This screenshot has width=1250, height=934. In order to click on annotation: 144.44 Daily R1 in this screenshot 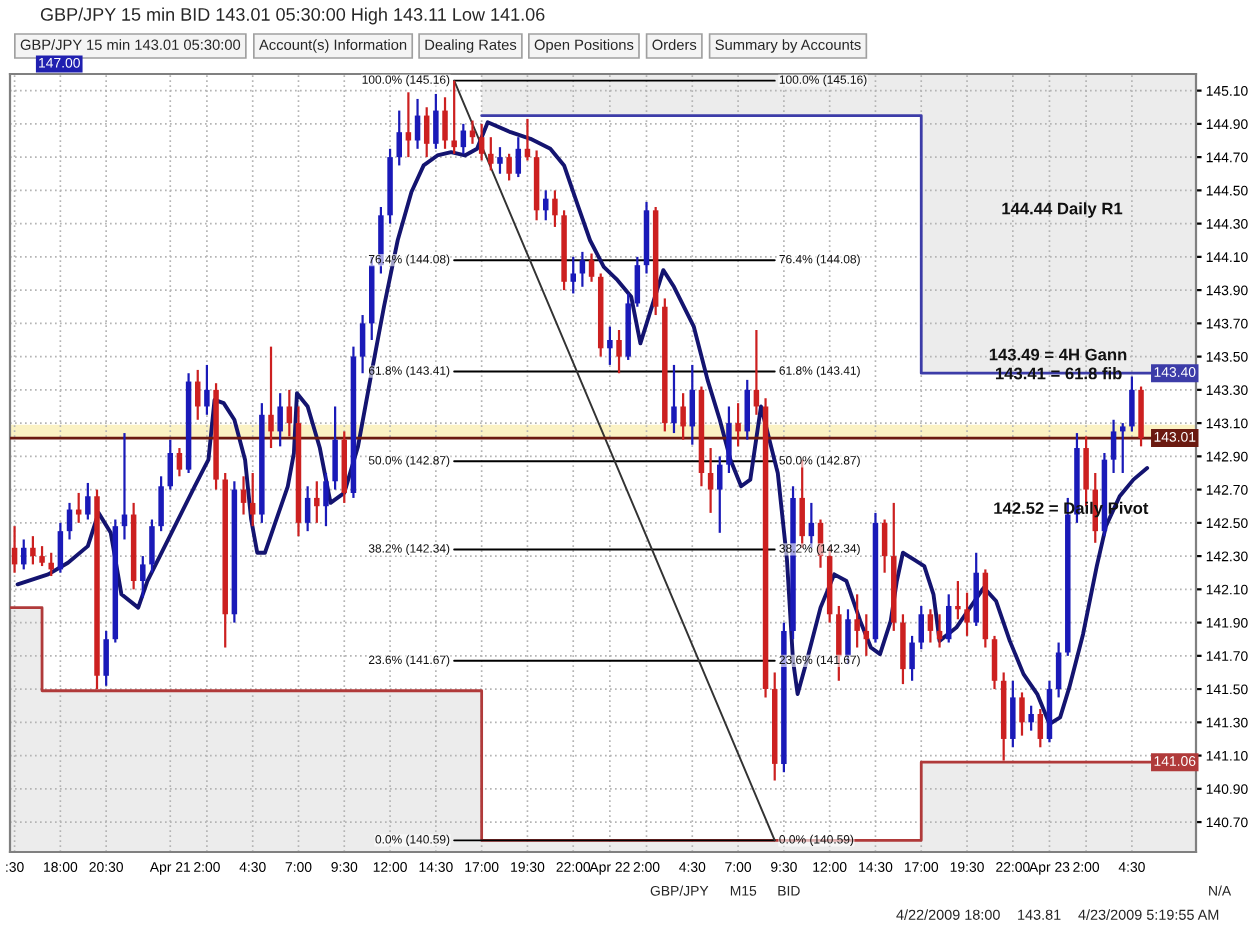, I will do `click(1062, 210)`.